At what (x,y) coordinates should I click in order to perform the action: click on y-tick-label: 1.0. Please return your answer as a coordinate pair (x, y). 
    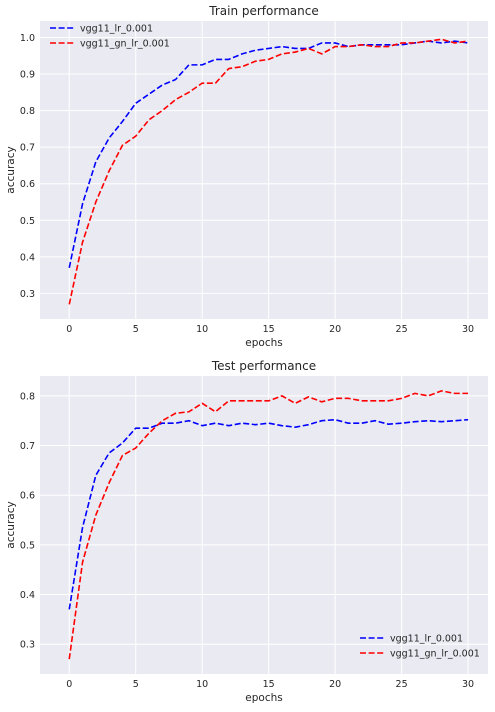
    Looking at the image, I should click on (27, 38).